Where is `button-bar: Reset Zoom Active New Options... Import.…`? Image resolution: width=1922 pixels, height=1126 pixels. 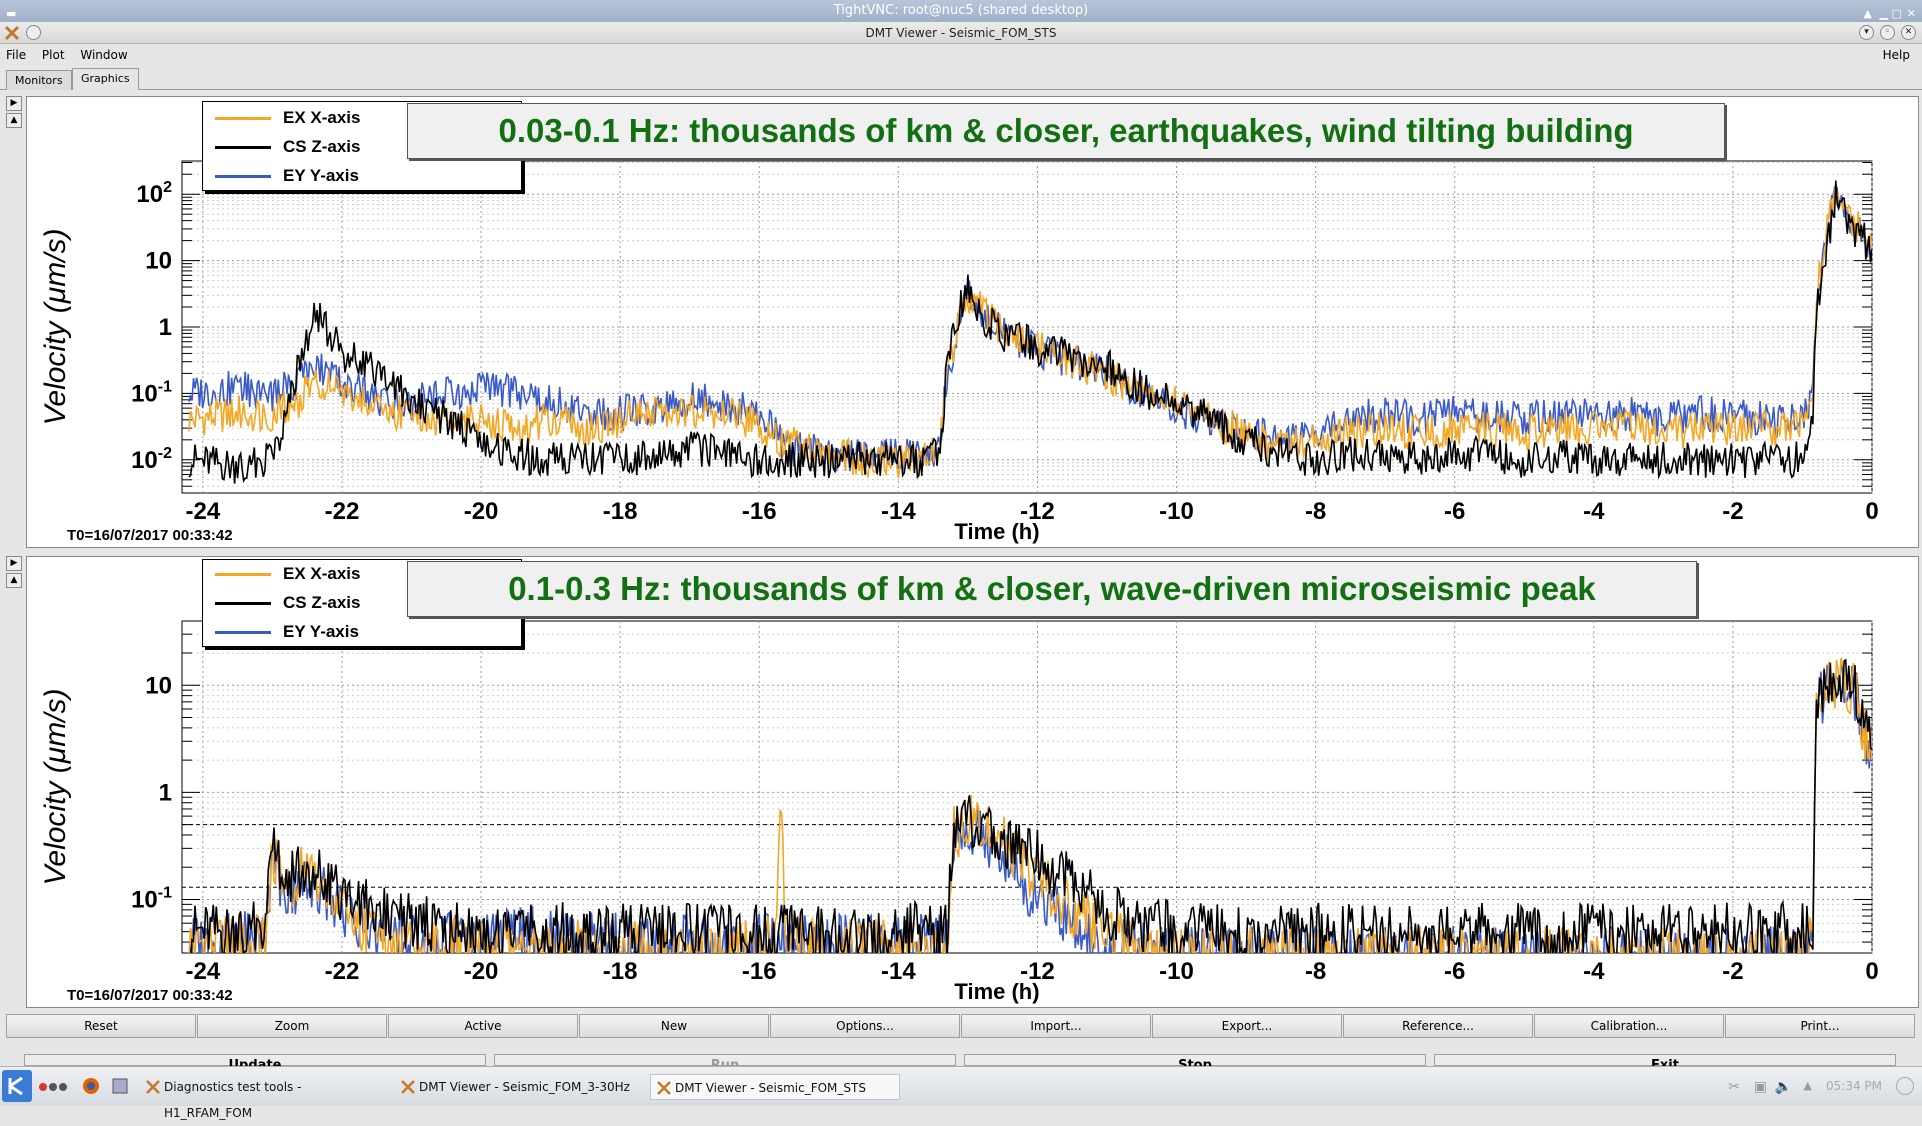 button-bar: Reset Zoom Active New Options... Import.… is located at coordinates (961, 1026).